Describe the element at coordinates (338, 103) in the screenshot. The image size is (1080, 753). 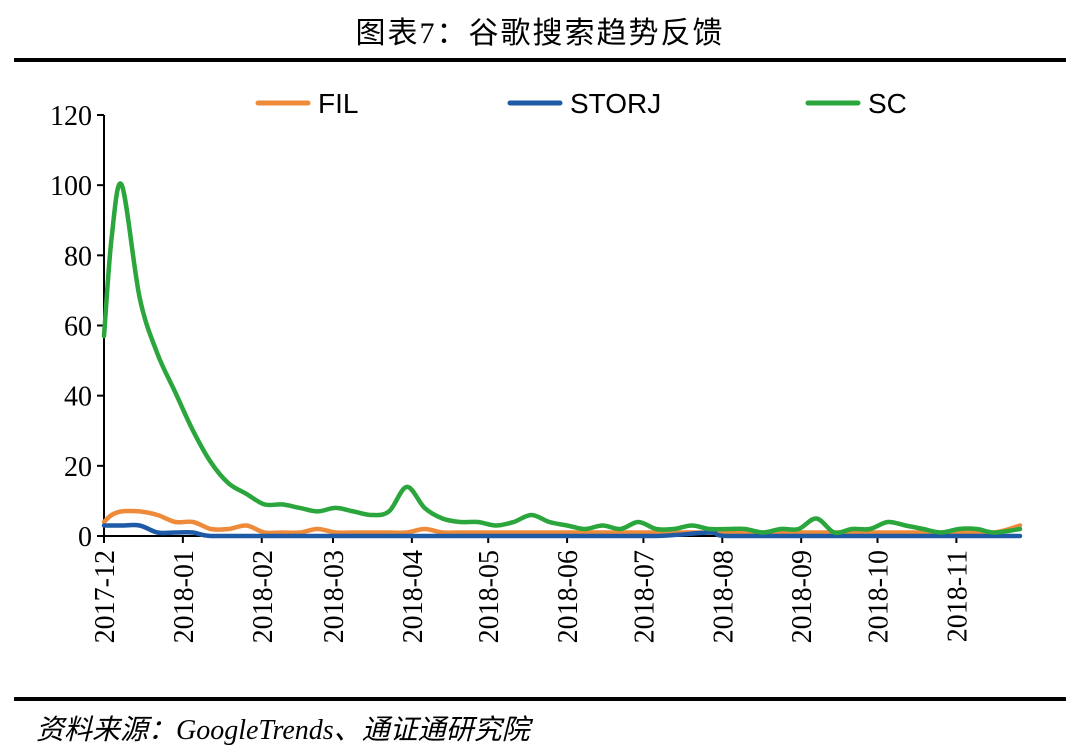
I see `legend-label-fil: FIL` at that location.